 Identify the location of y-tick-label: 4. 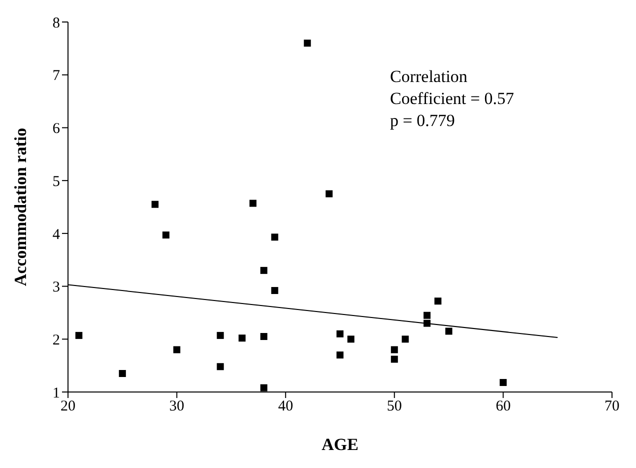
(56, 234).